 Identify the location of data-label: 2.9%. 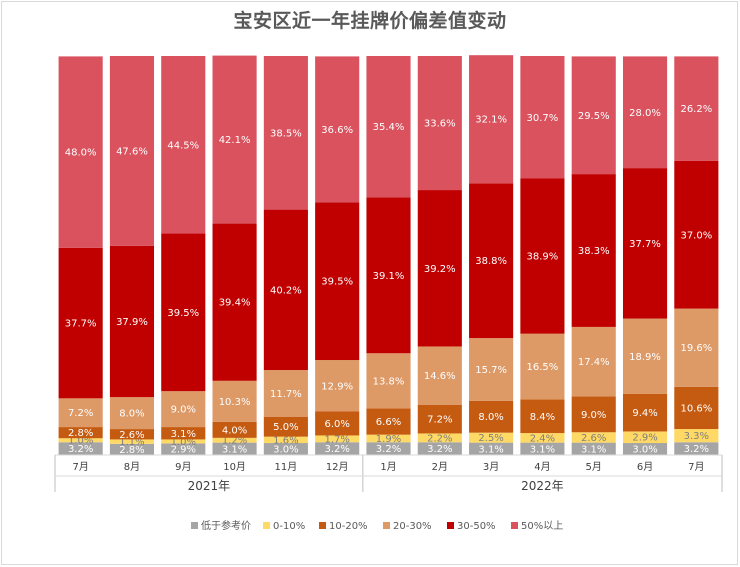
(183, 450).